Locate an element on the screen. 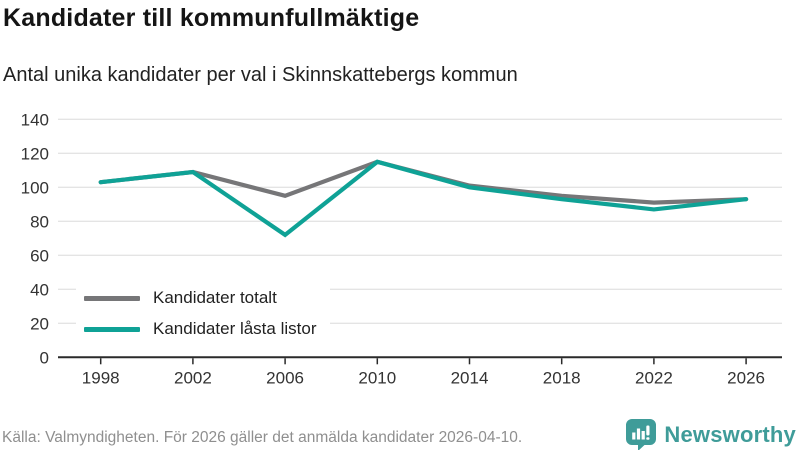 The width and height of the screenshot is (800, 450). y-tick-label-100: 100 is located at coordinates (35, 187).